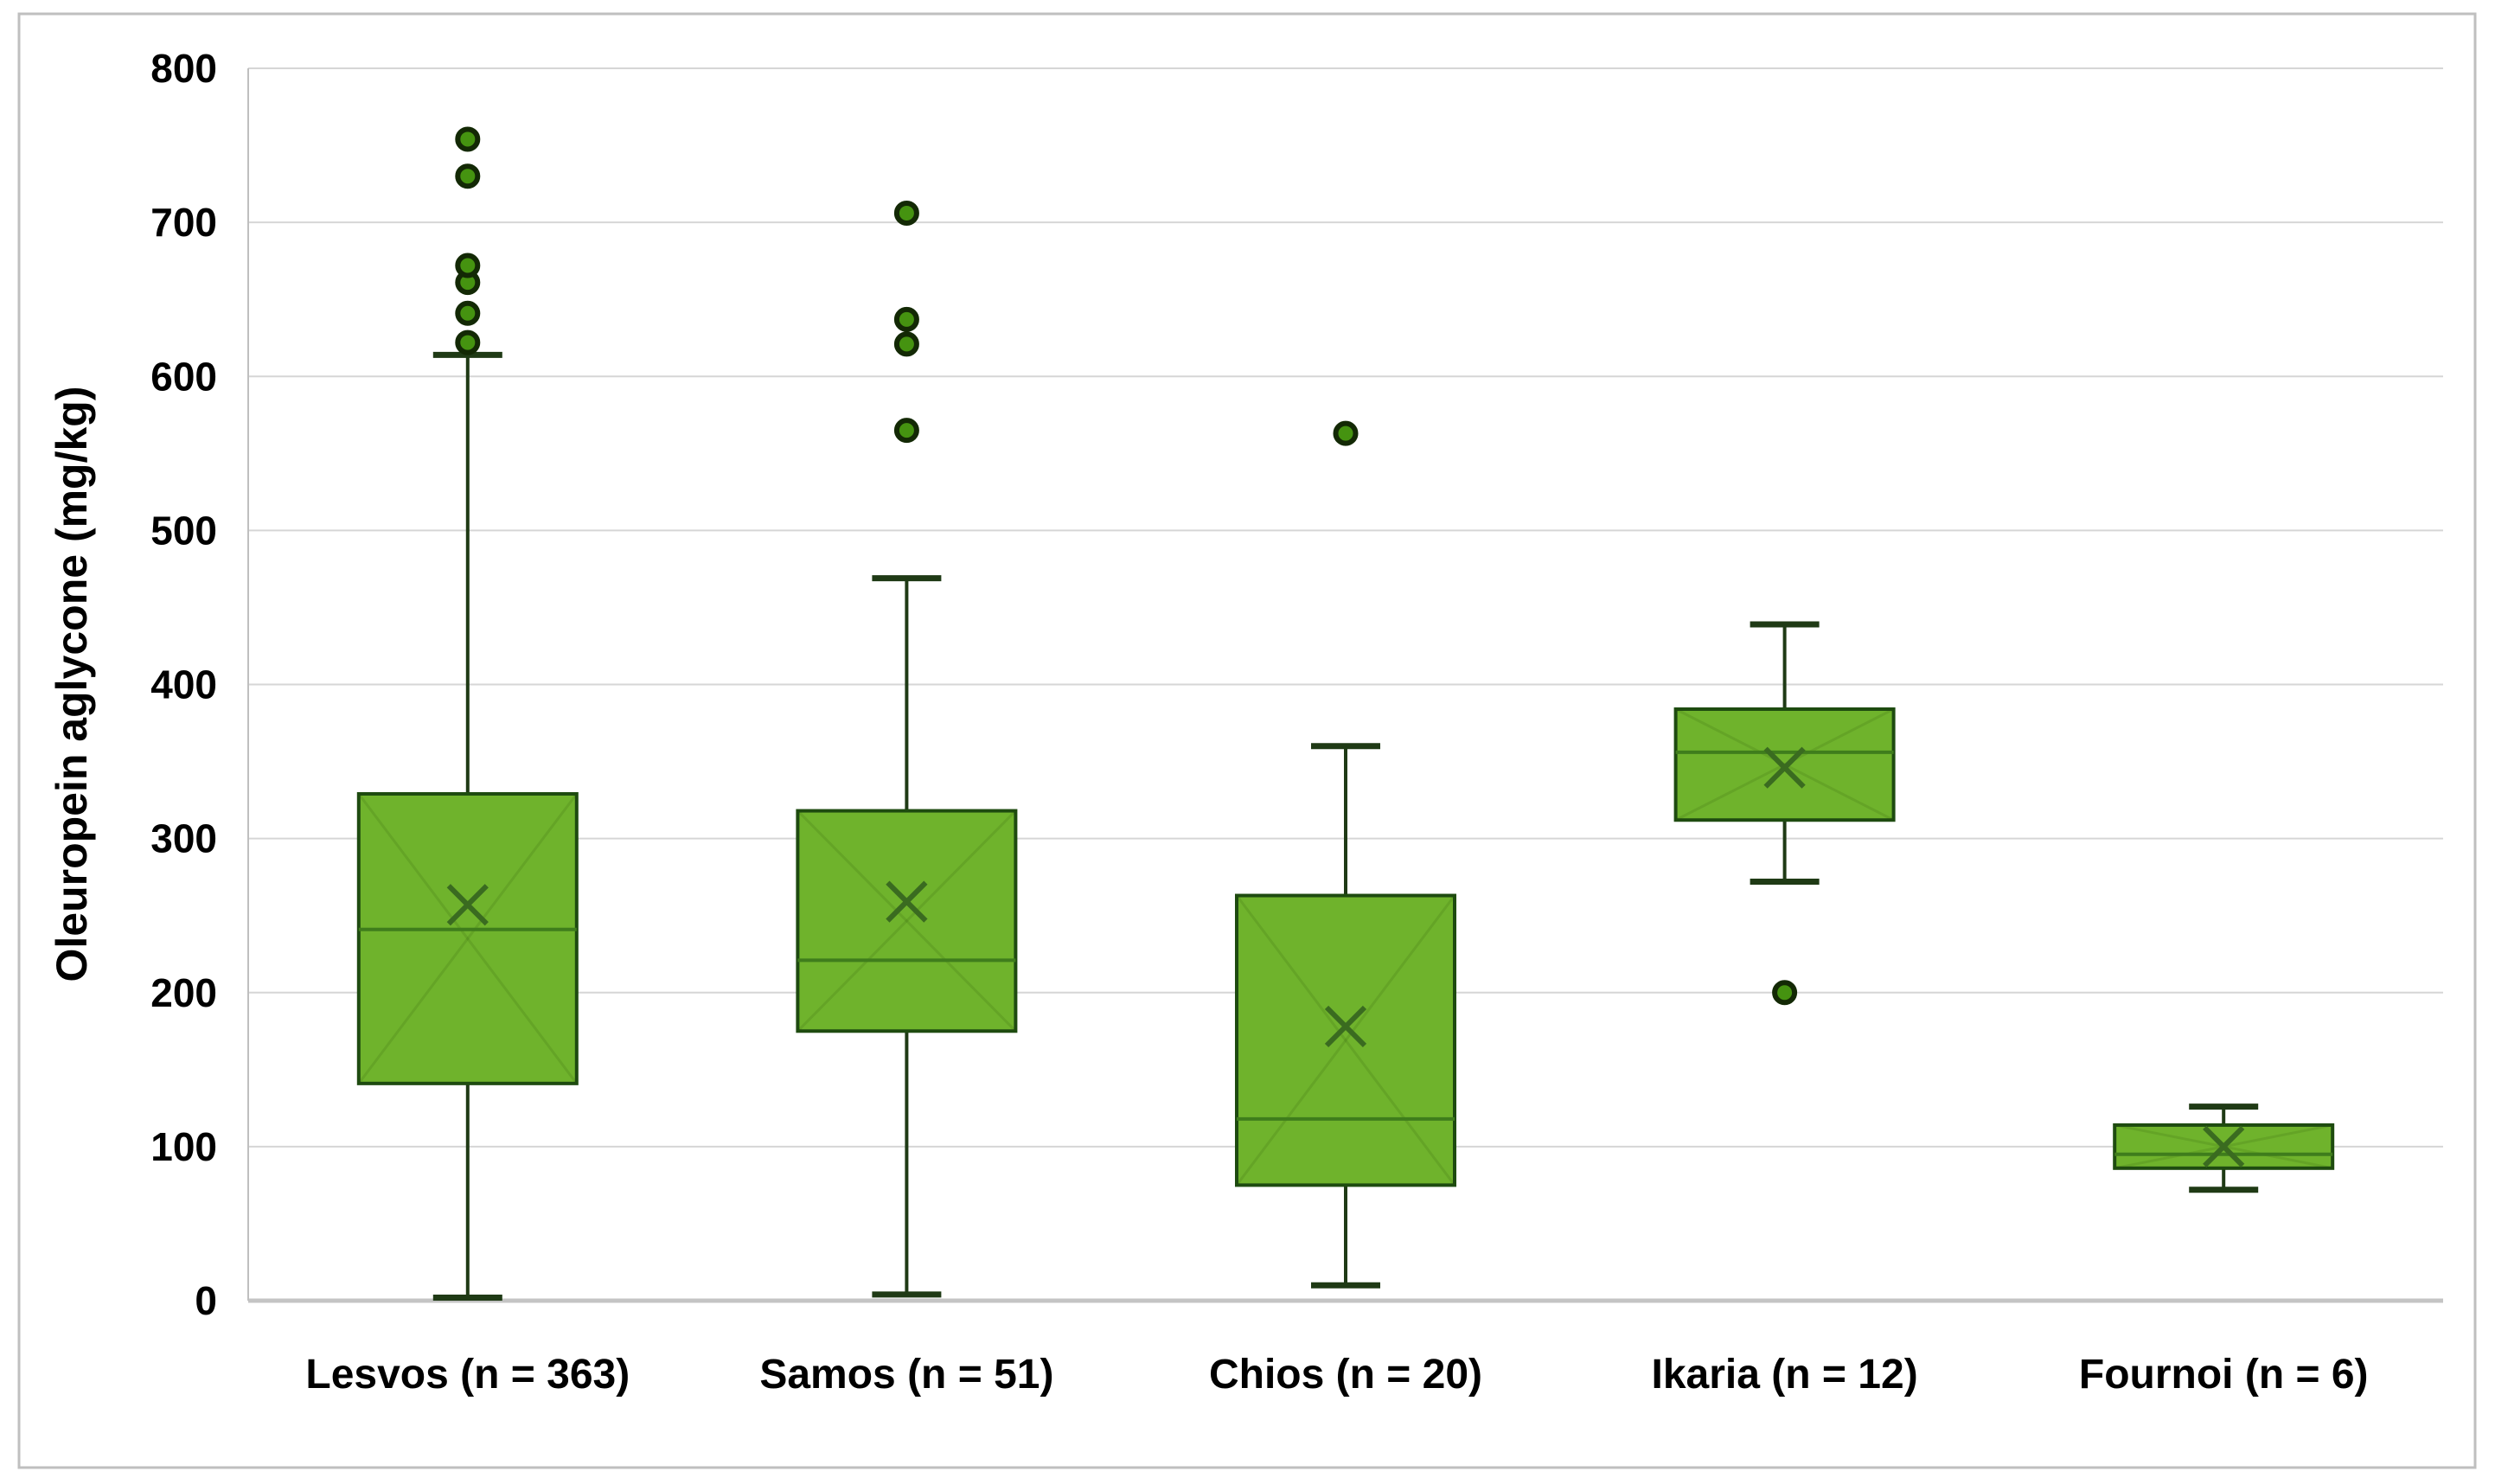  I want to click on box-samos, so click(907, 921).